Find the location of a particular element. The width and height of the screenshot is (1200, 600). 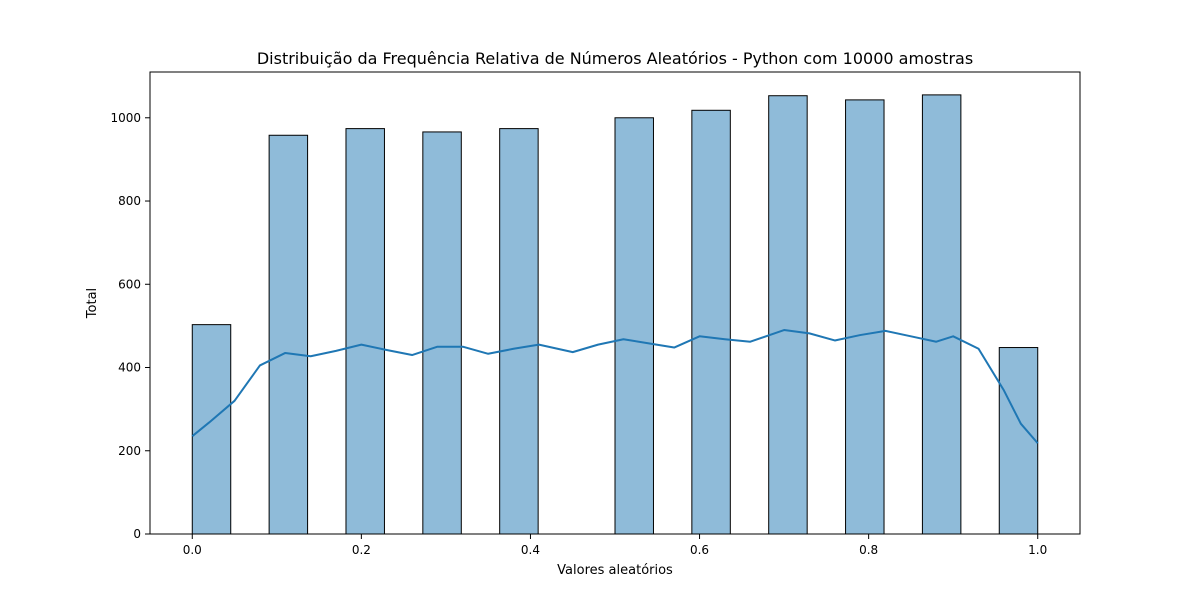

y-tick-label: 600 is located at coordinates (129, 284).